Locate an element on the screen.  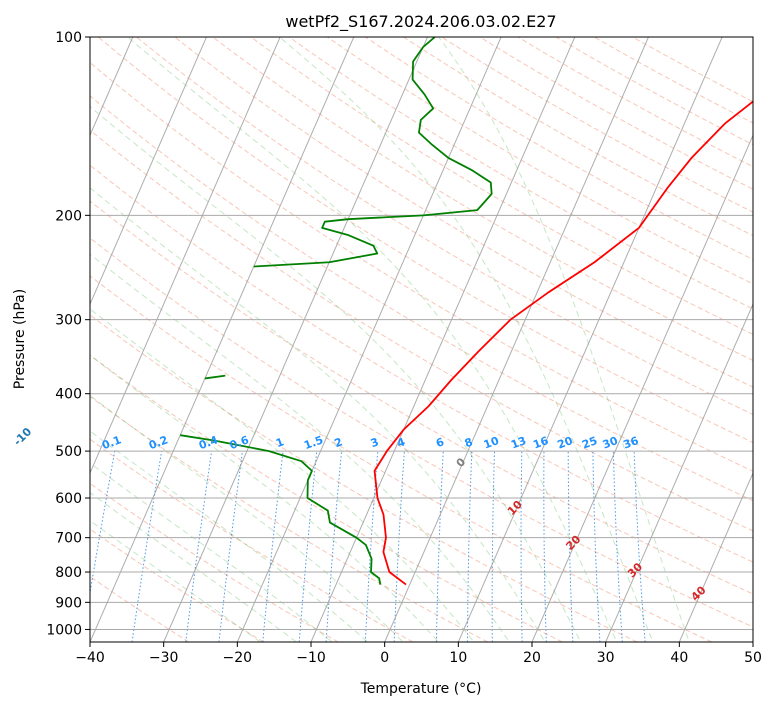
x-tick-label: 50 is located at coordinates (753, 658).